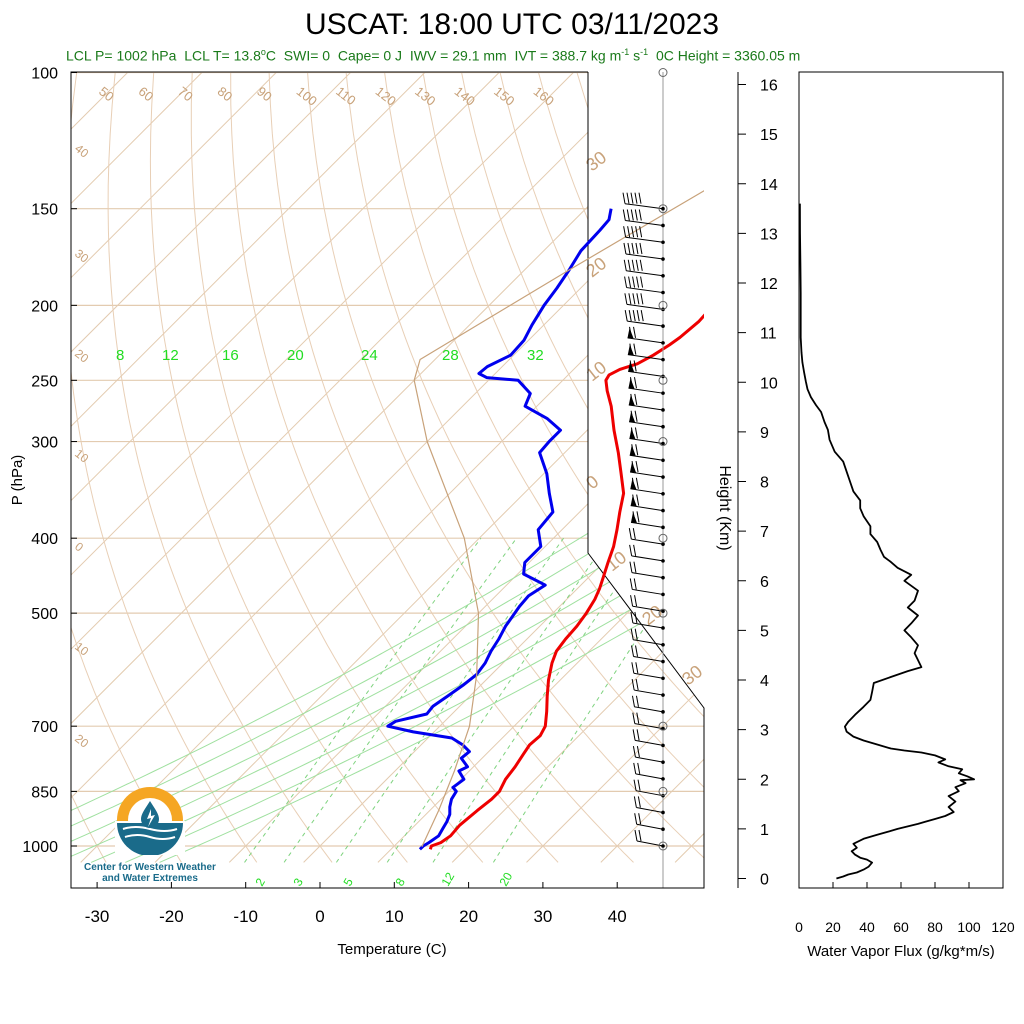 The height and width of the screenshot is (1024, 1024). What do you see at coordinates (504, 96) in the screenshot?
I see `dry-adiabat-label: 150` at bounding box center [504, 96].